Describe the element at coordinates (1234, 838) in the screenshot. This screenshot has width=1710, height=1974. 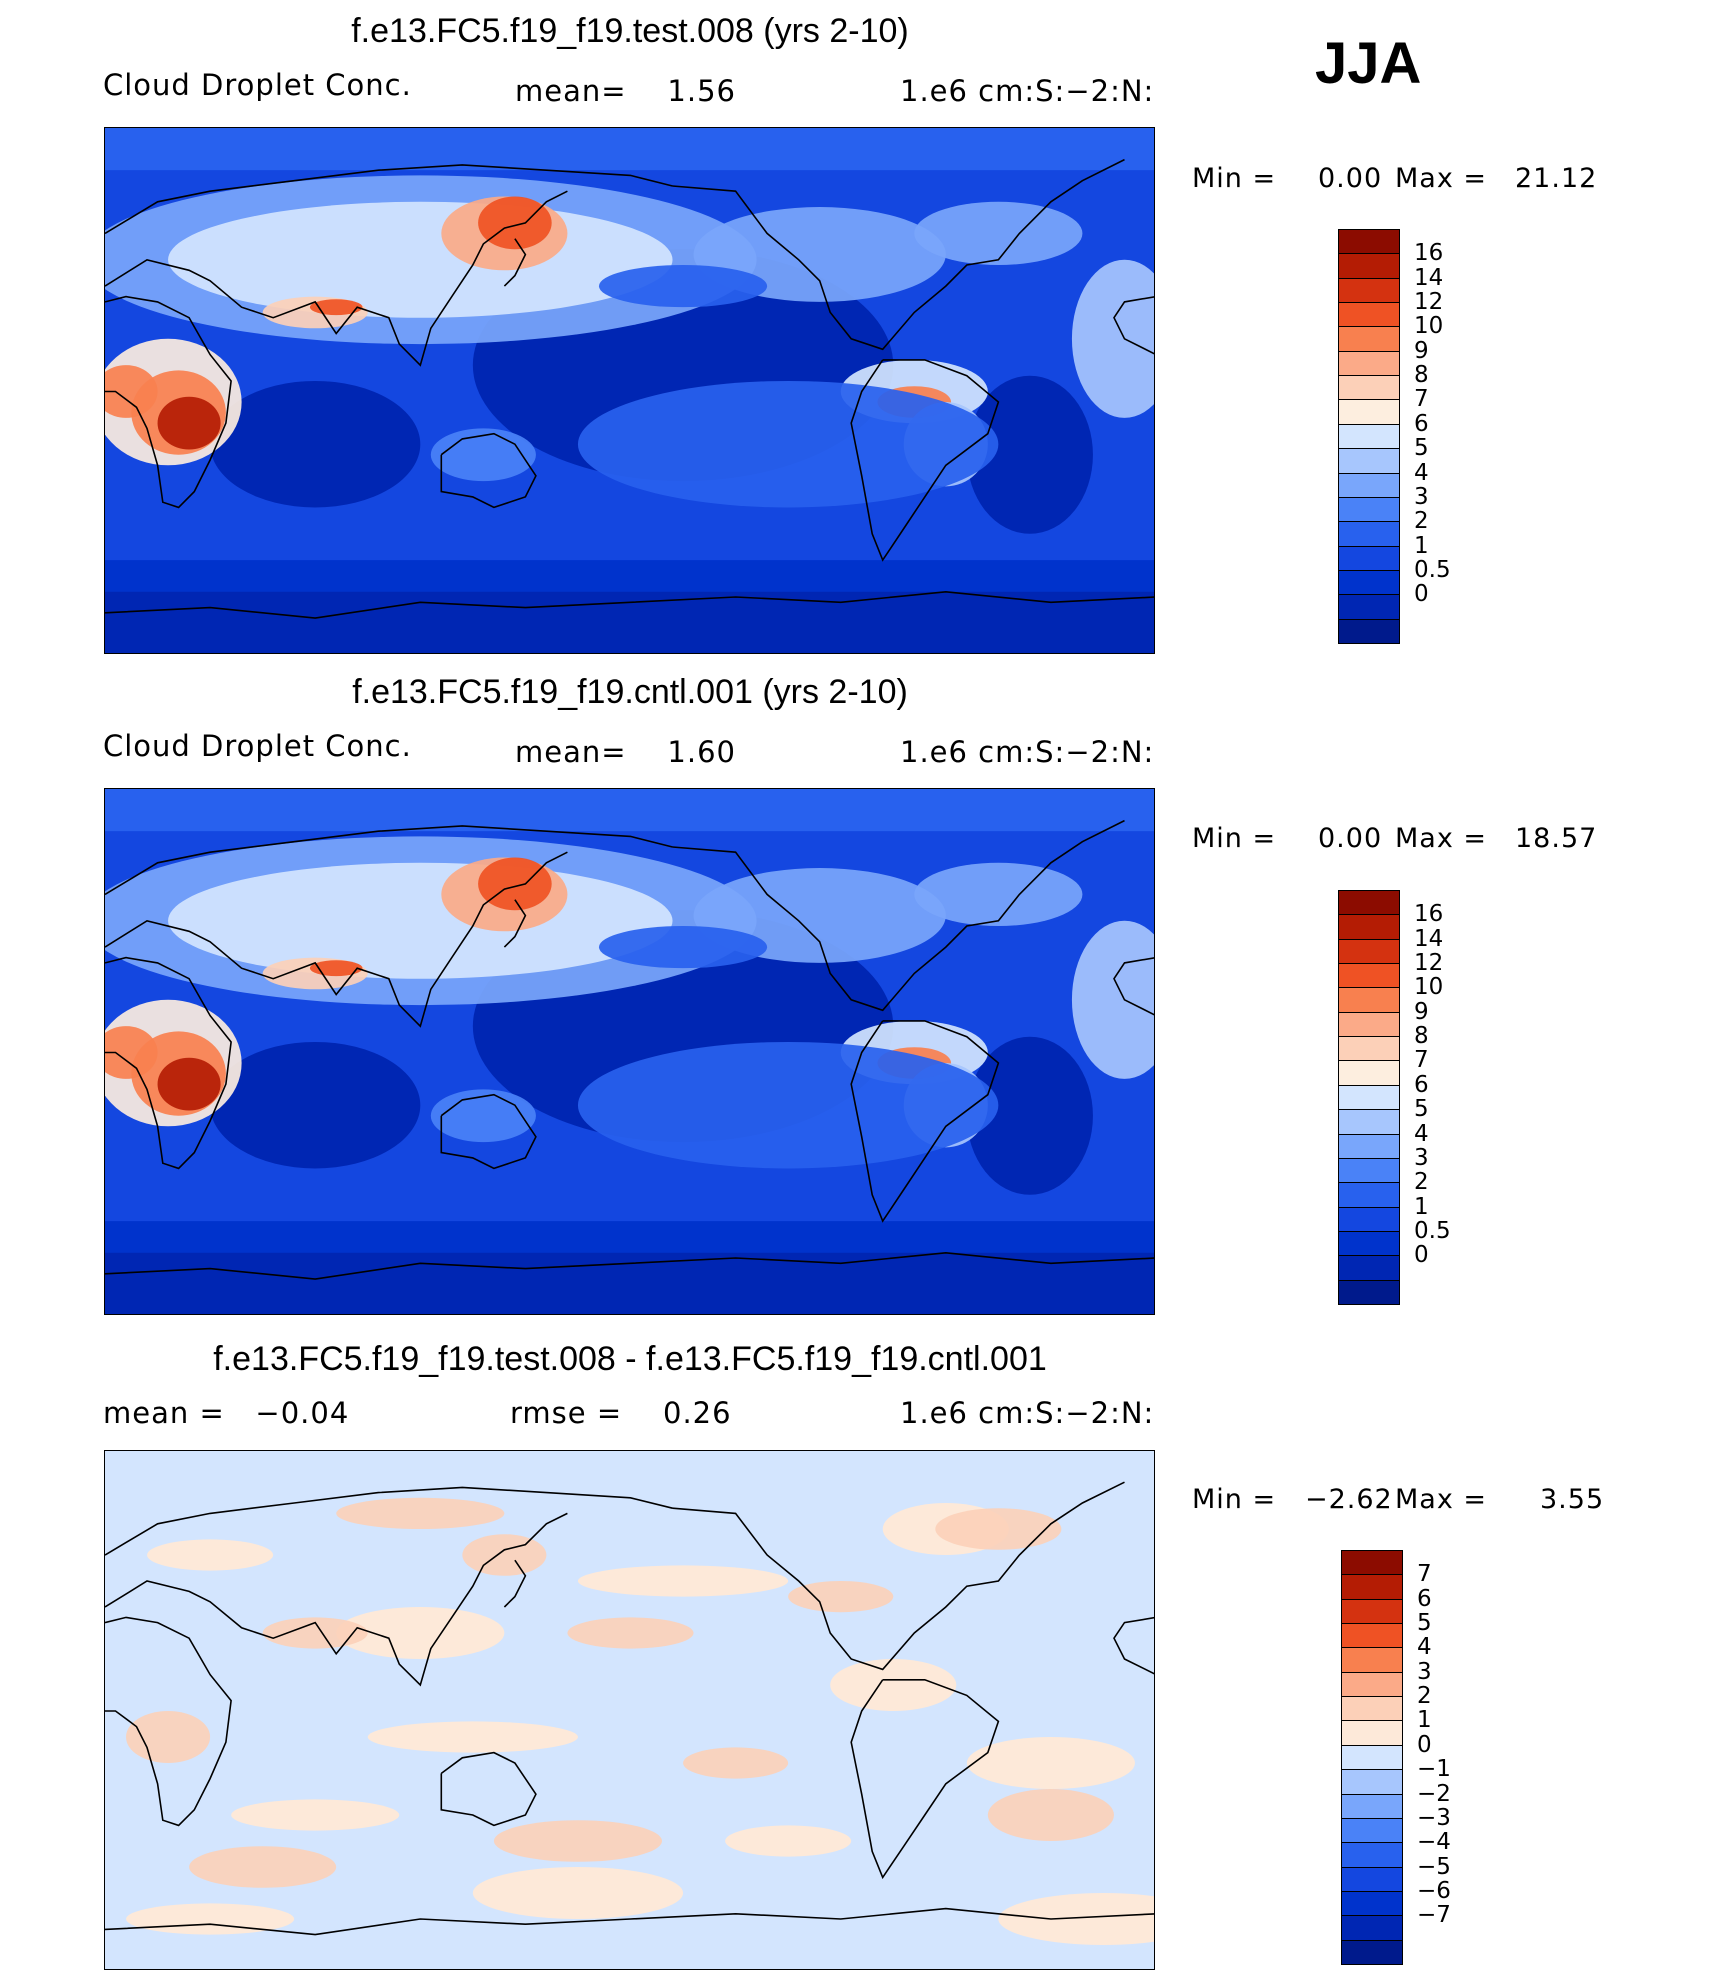
I see `min-label: Min =` at that location.